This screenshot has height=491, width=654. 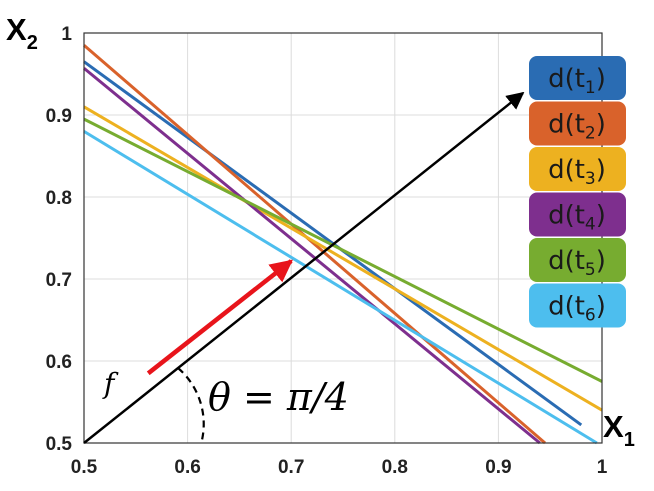 I want to click on angle-label: θ = π/4, so click(x=278, y=397).